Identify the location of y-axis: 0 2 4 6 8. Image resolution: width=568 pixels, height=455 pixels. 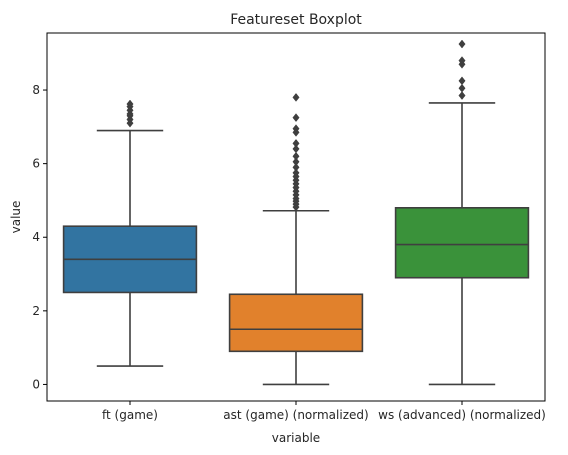
(39, 237).